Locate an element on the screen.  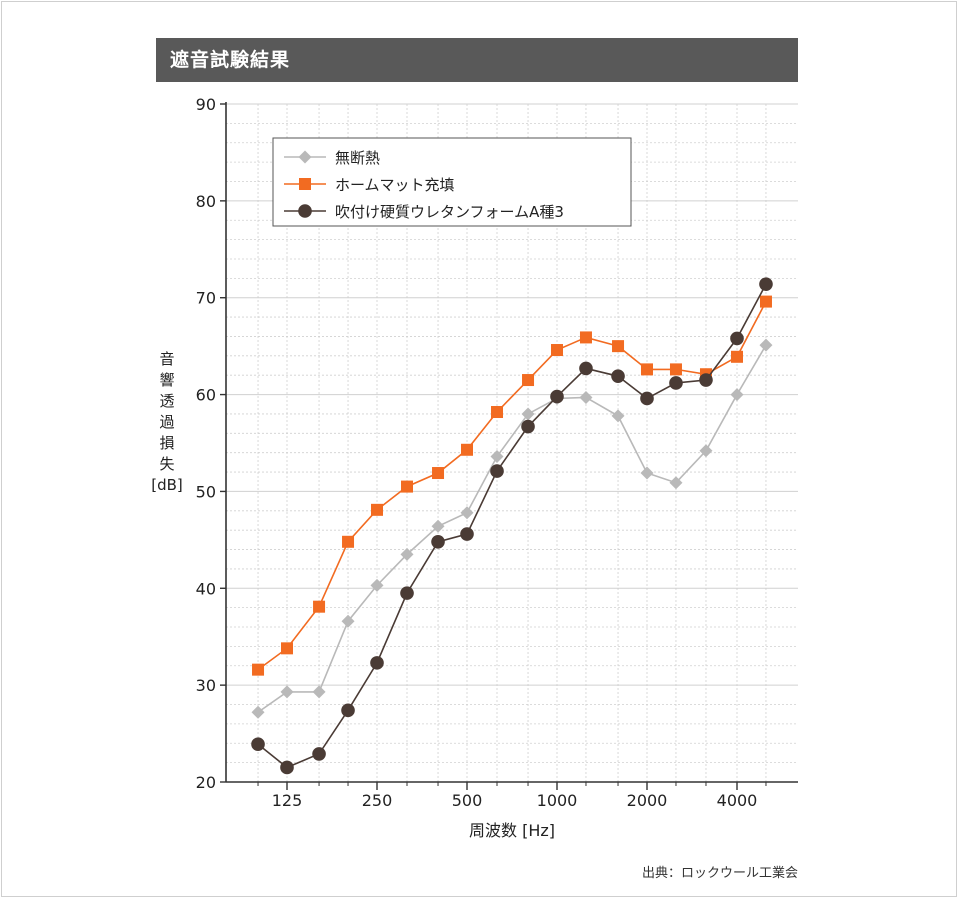
legend-box is located at coordinates (452, 182).